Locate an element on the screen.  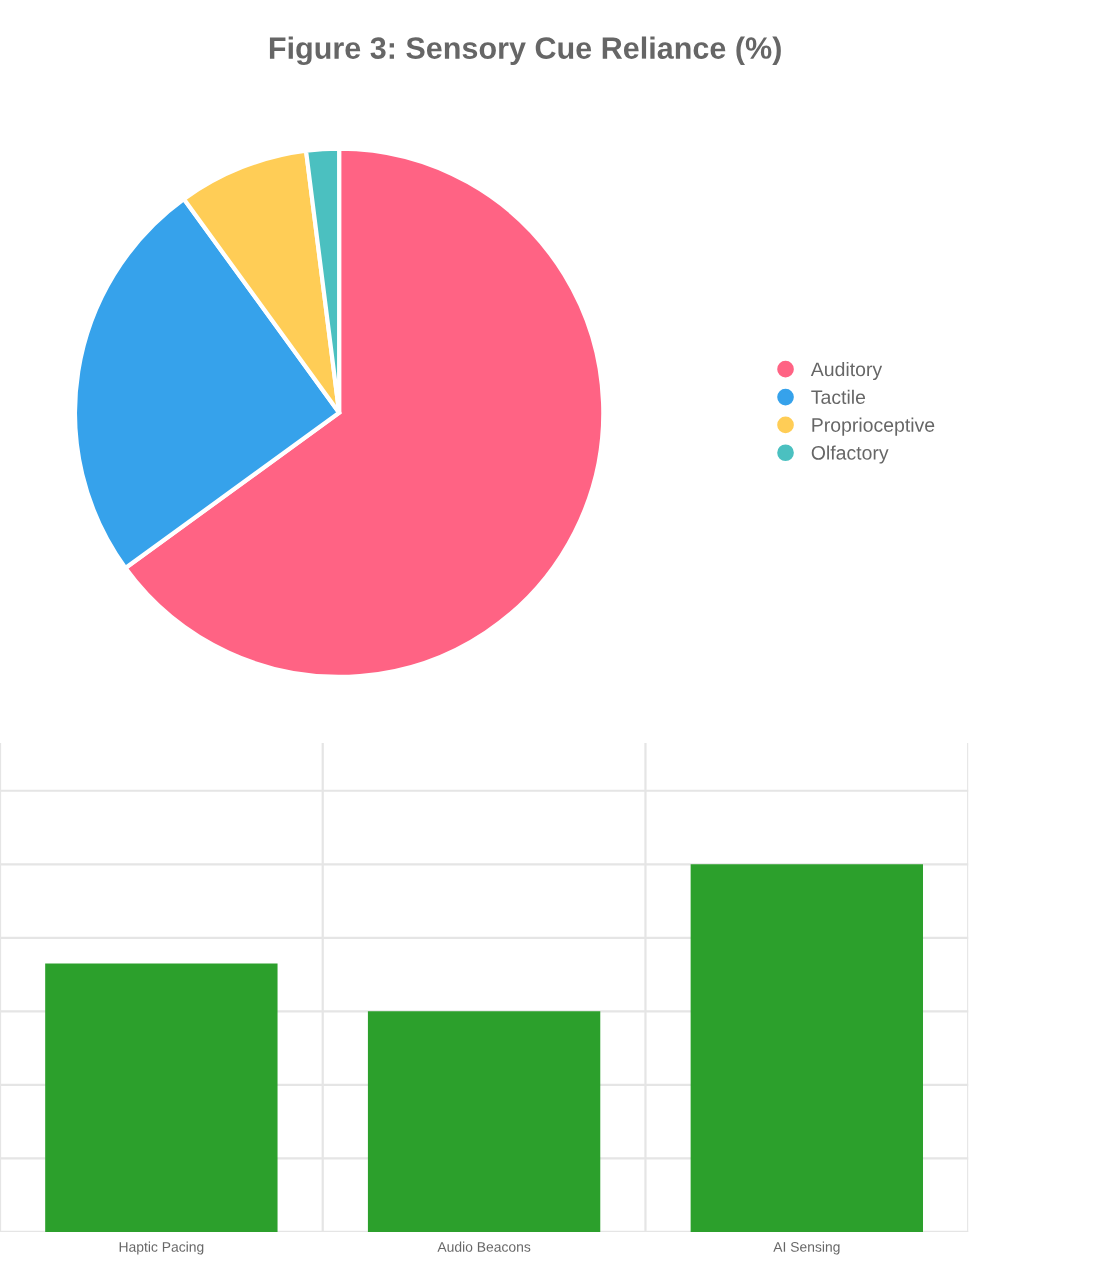
legend-label: Proprioceptive is located at coordinates (873, 426).